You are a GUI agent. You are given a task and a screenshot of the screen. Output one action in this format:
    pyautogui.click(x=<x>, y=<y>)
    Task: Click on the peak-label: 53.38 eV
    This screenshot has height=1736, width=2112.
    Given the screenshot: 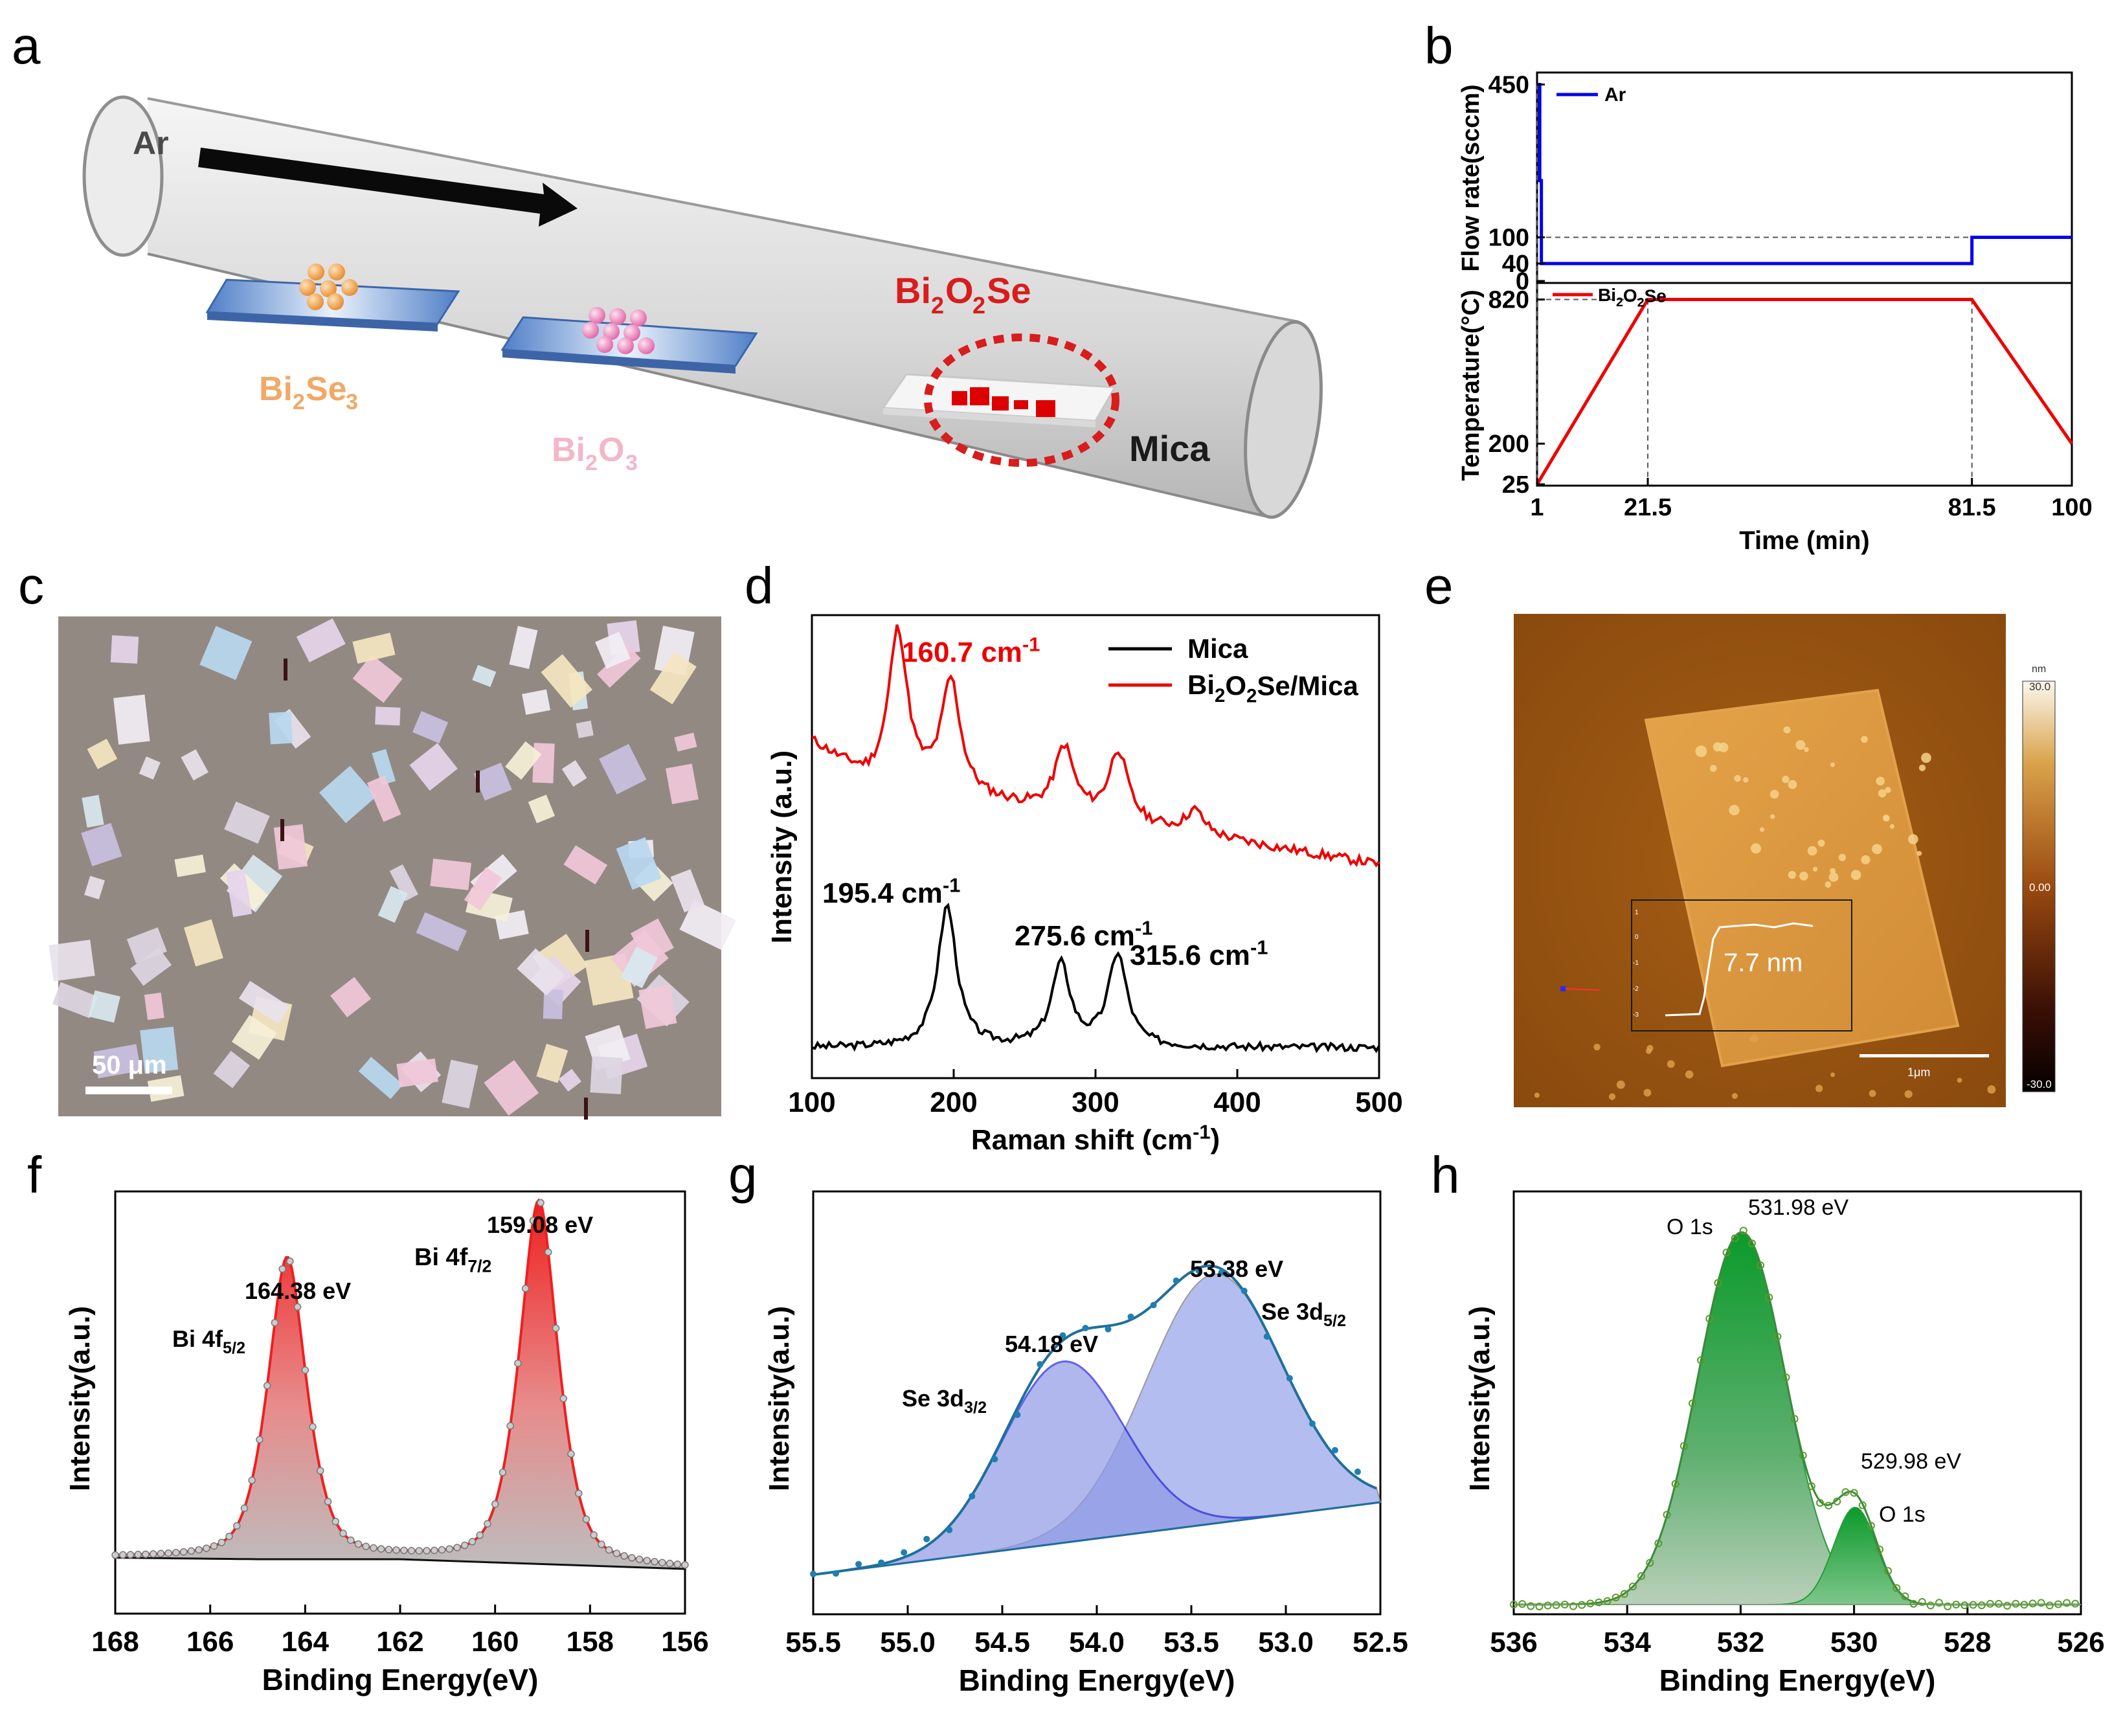 What is the action you would take?
    pyautogui.click(x=1236, y=1269)
    